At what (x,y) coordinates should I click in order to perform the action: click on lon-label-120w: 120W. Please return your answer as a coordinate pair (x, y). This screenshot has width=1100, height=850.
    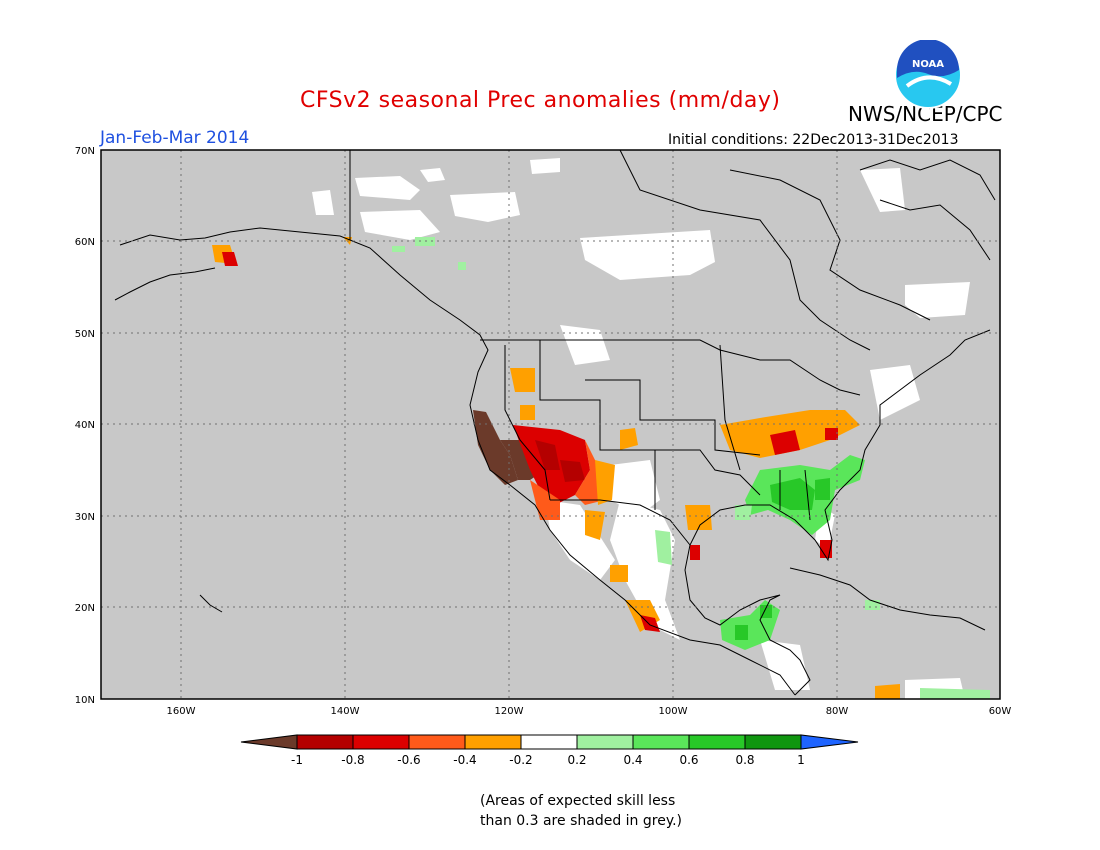
    Looking at the image, I should click on (509, 711).